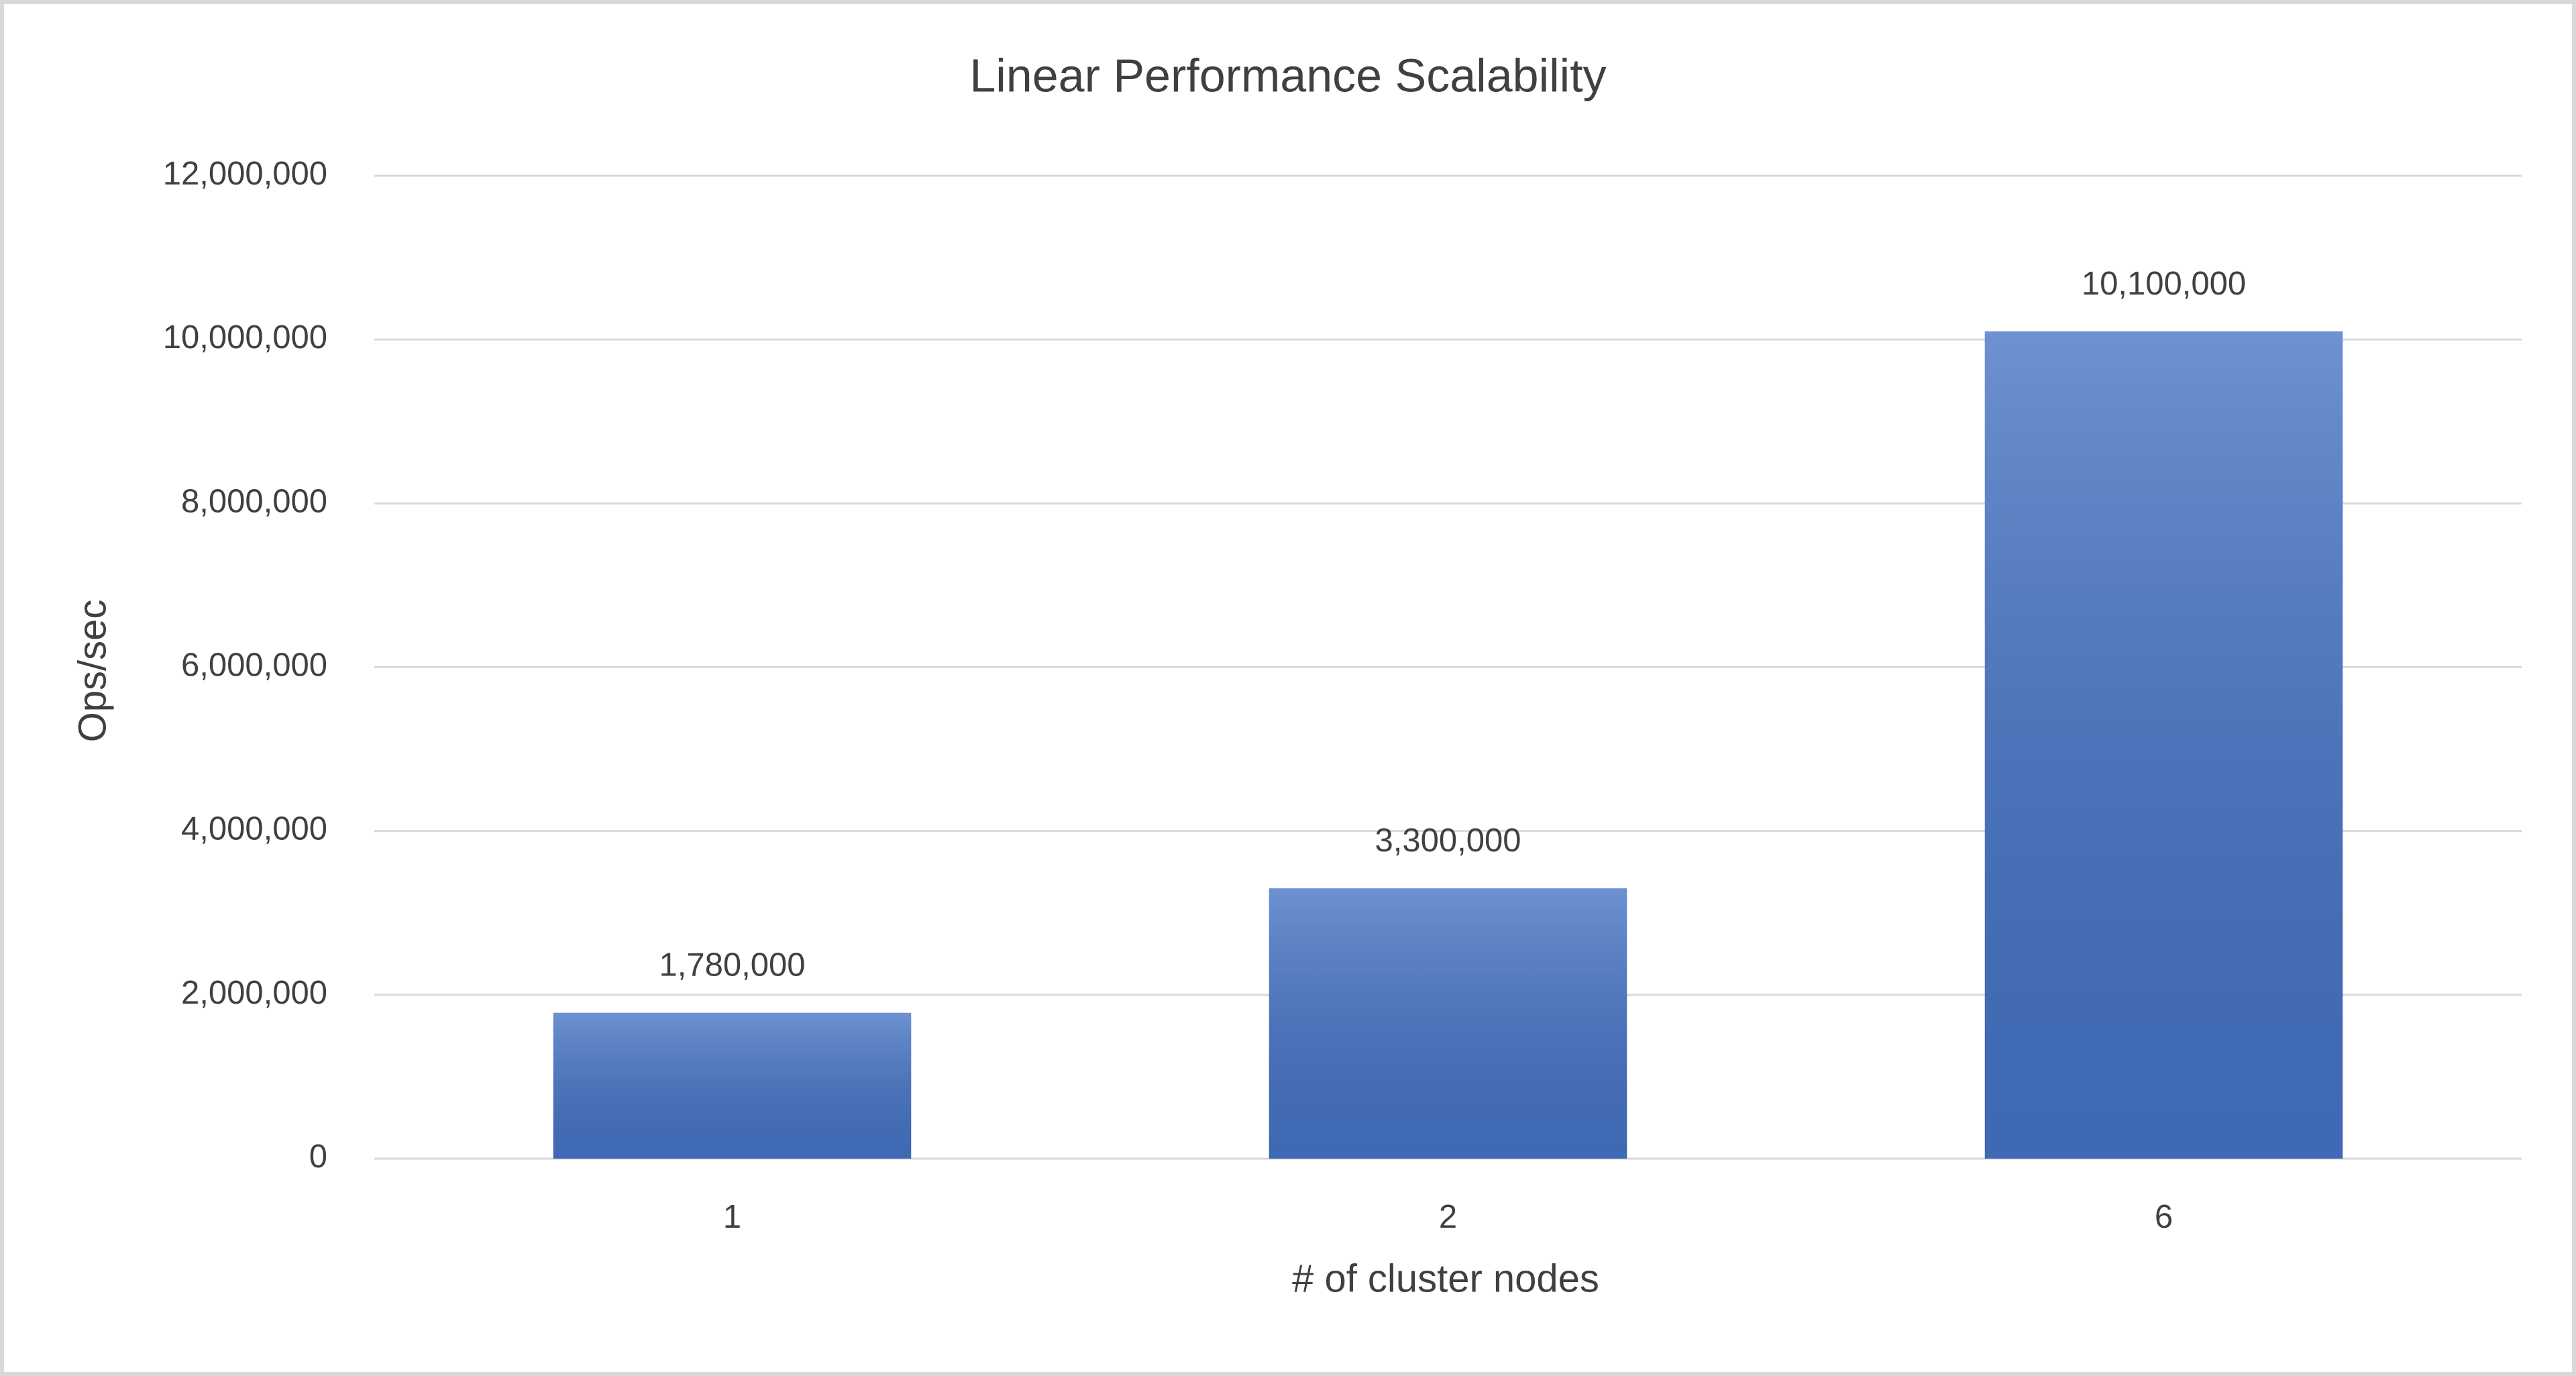  What do you see at coordinates (2164, 284) in the screenshot?
I see `data-label: 10,100,000` at bounding box center [2164, 284].